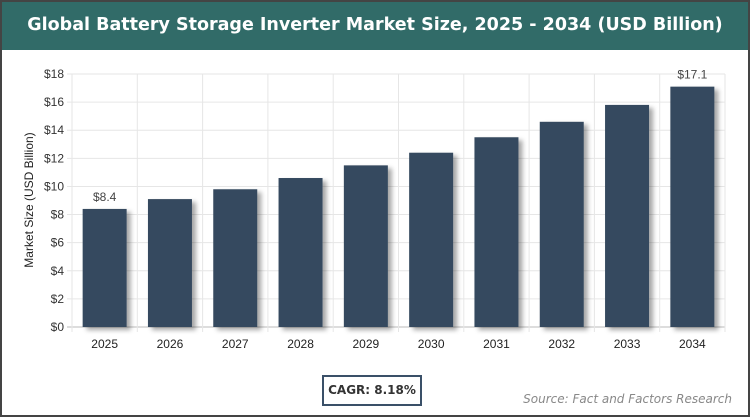 The width and height of the screenshot is (750, 417). Describe the element at coordinates (104, 344) in the screenshot. I see `x-tick-label: 2025` at that location.